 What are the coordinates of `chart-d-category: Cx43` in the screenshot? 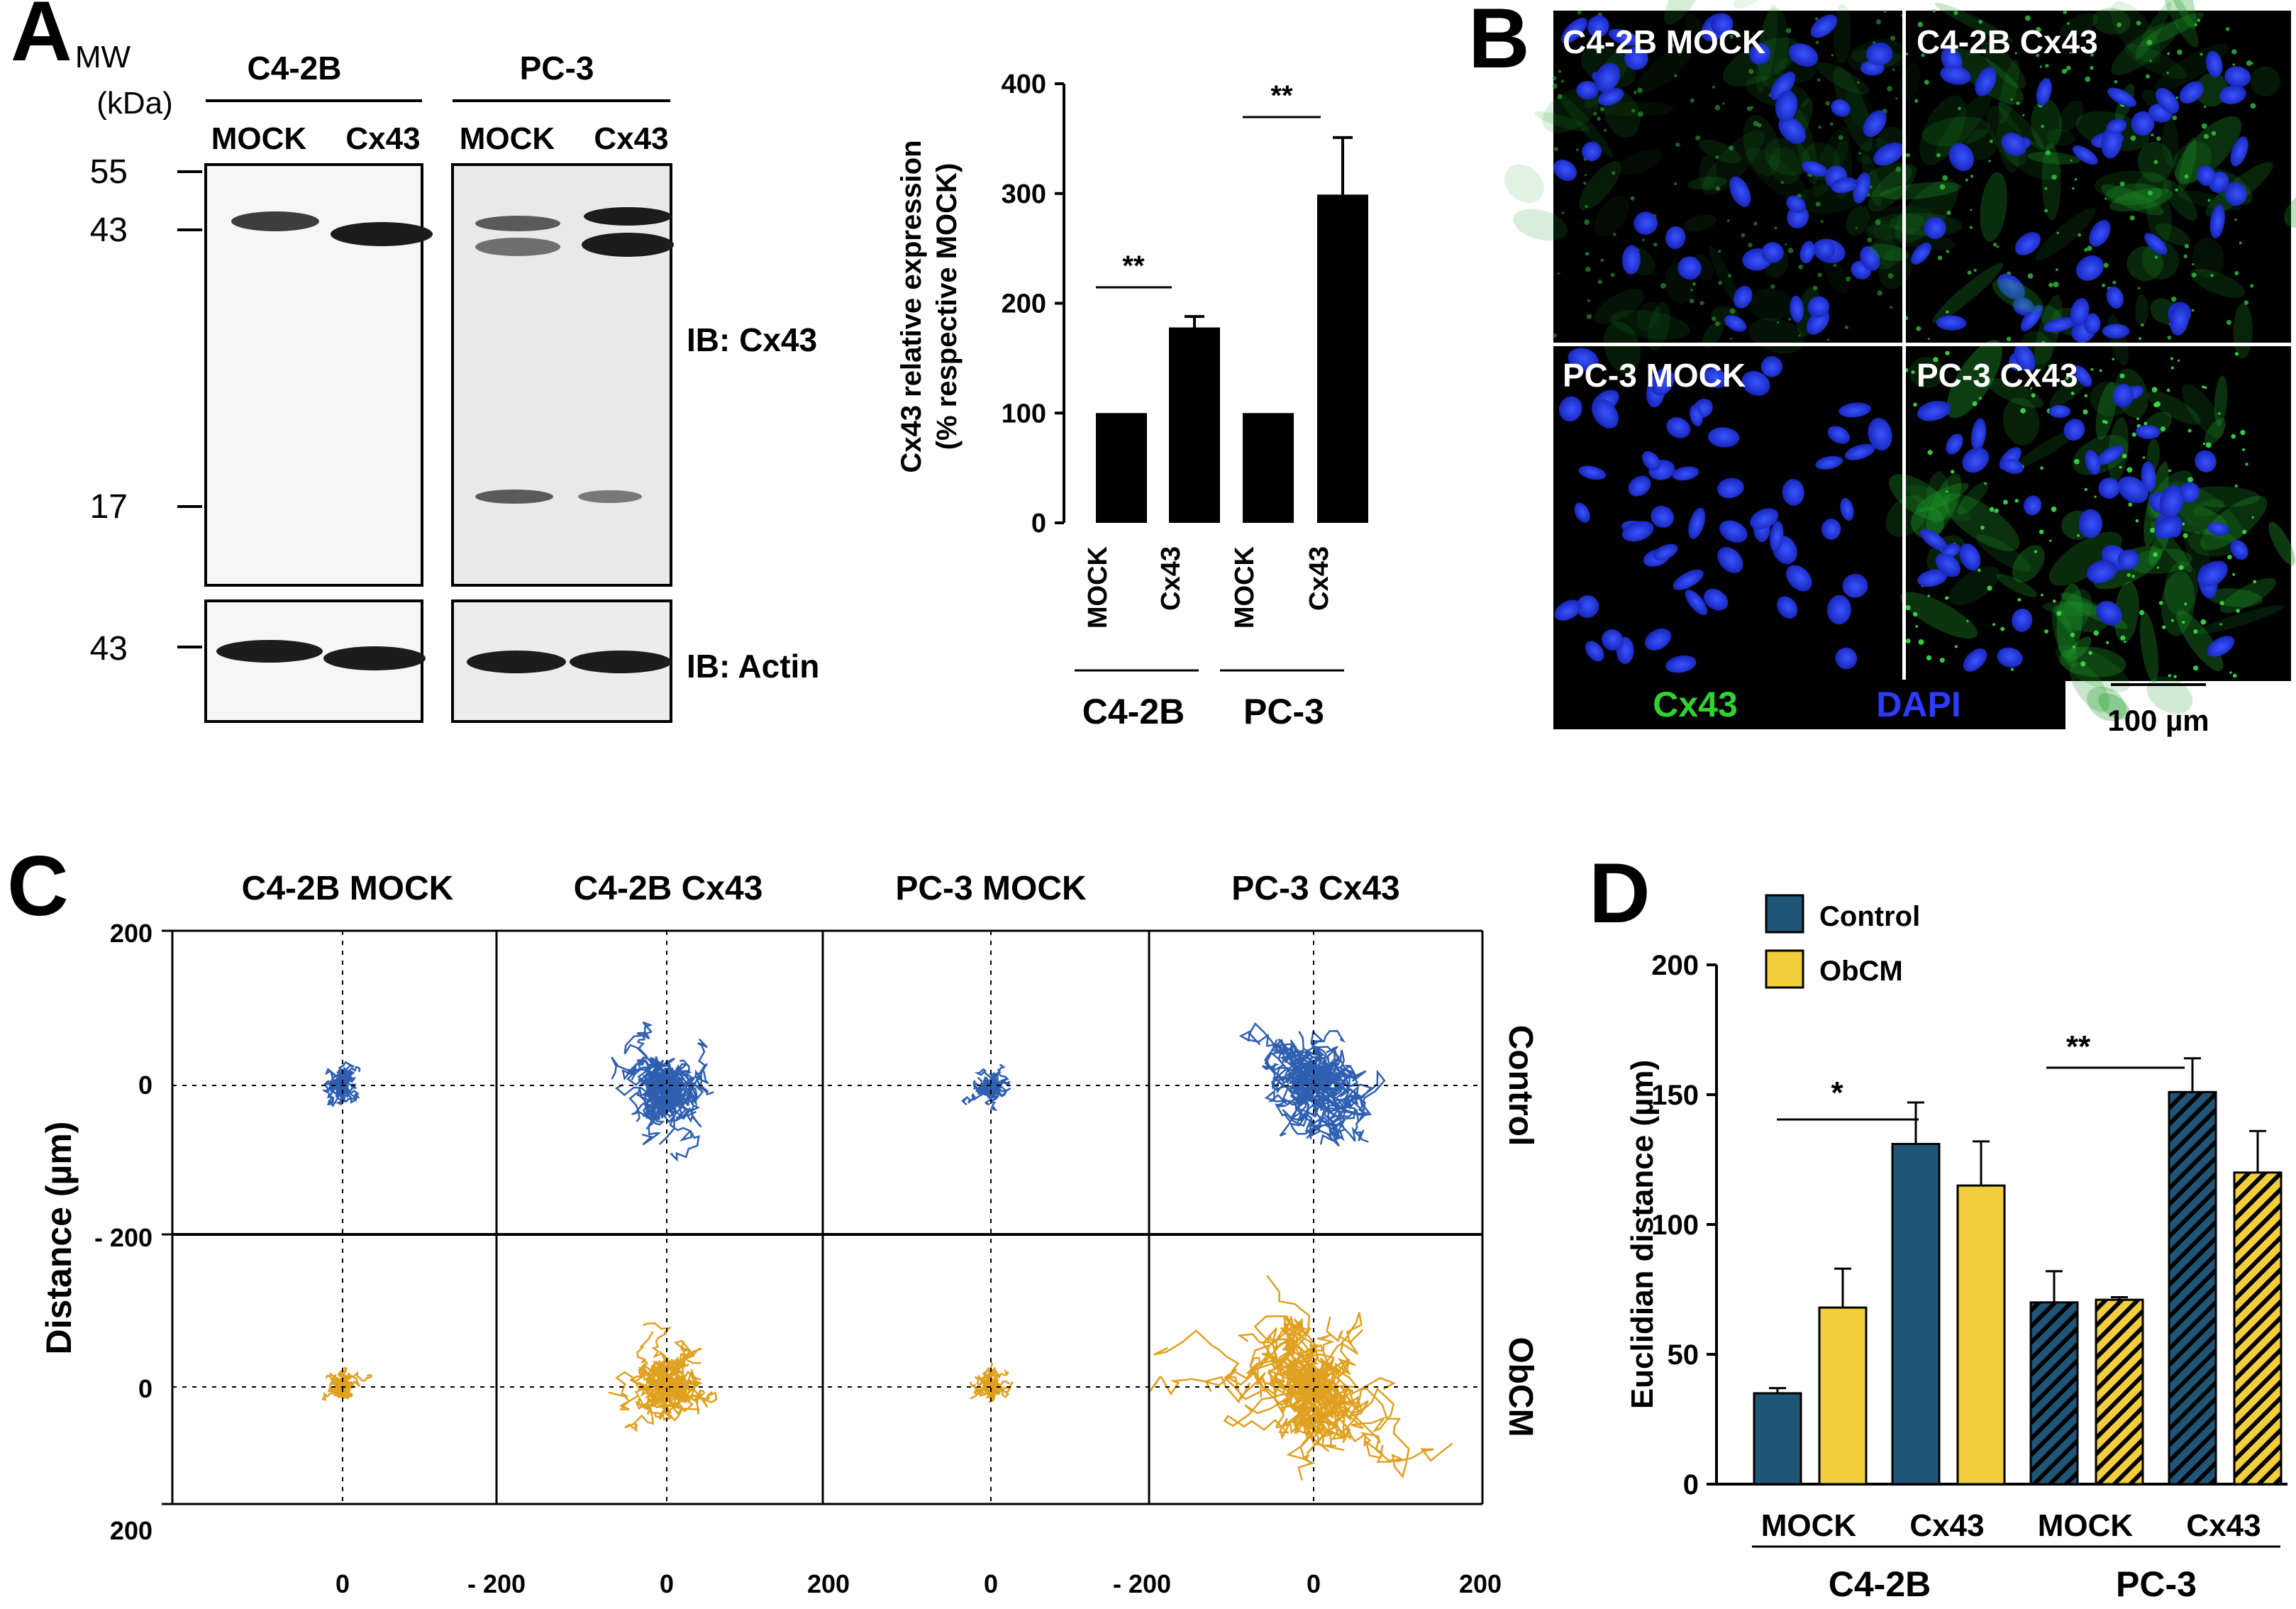 It's located at (2223, 1525).